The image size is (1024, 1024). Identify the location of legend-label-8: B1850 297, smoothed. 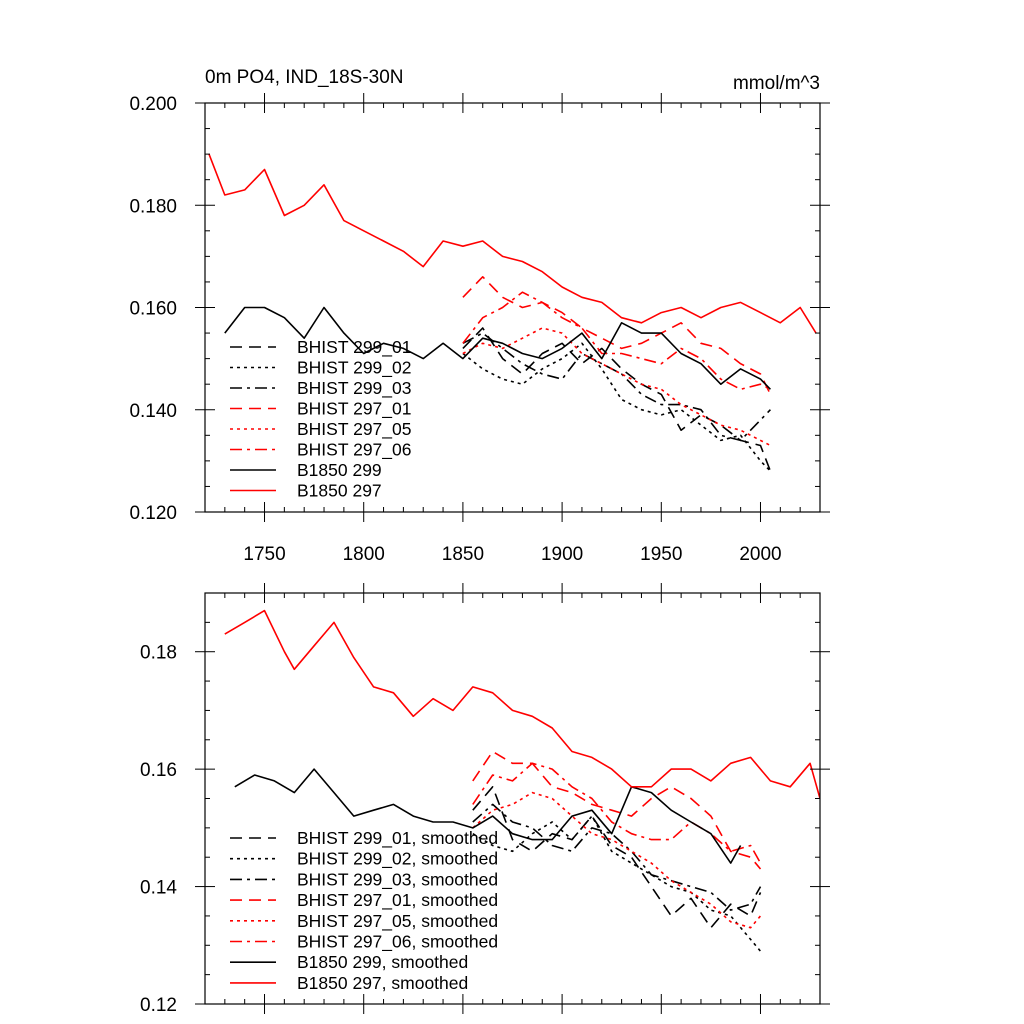
(382, 983).